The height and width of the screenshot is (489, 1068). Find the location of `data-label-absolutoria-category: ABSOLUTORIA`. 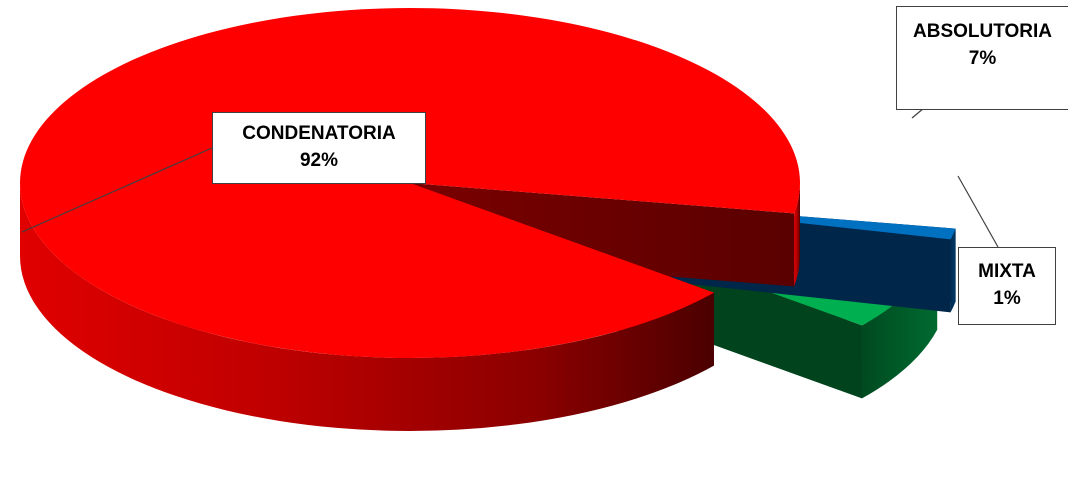

data-label-absolutoria-category: ABSOLUTORIA is located at coordinates (982, 31).